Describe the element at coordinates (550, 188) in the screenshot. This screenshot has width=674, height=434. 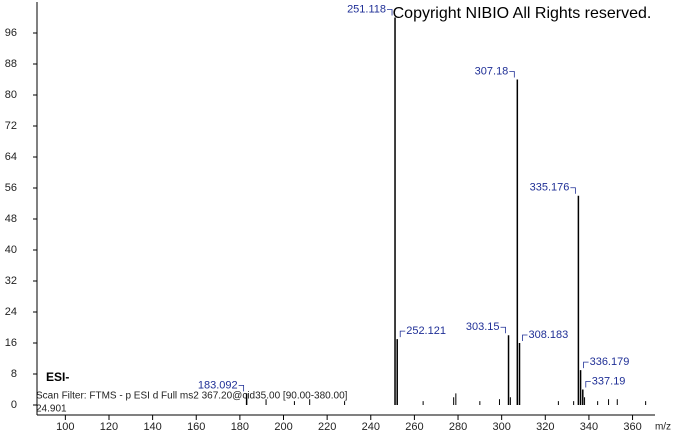
I see `peak-label: 335.176` at that location.